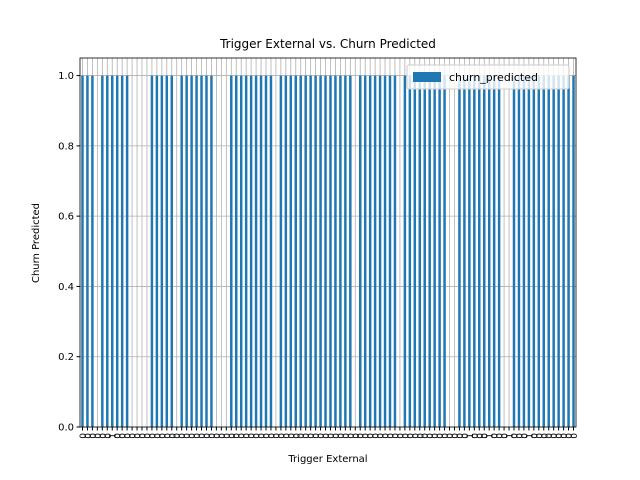  What do you see at coordinates (66, 146) in the screenshot?
I see `y-tick-label: 0.8` at bounding box center [66, 146].